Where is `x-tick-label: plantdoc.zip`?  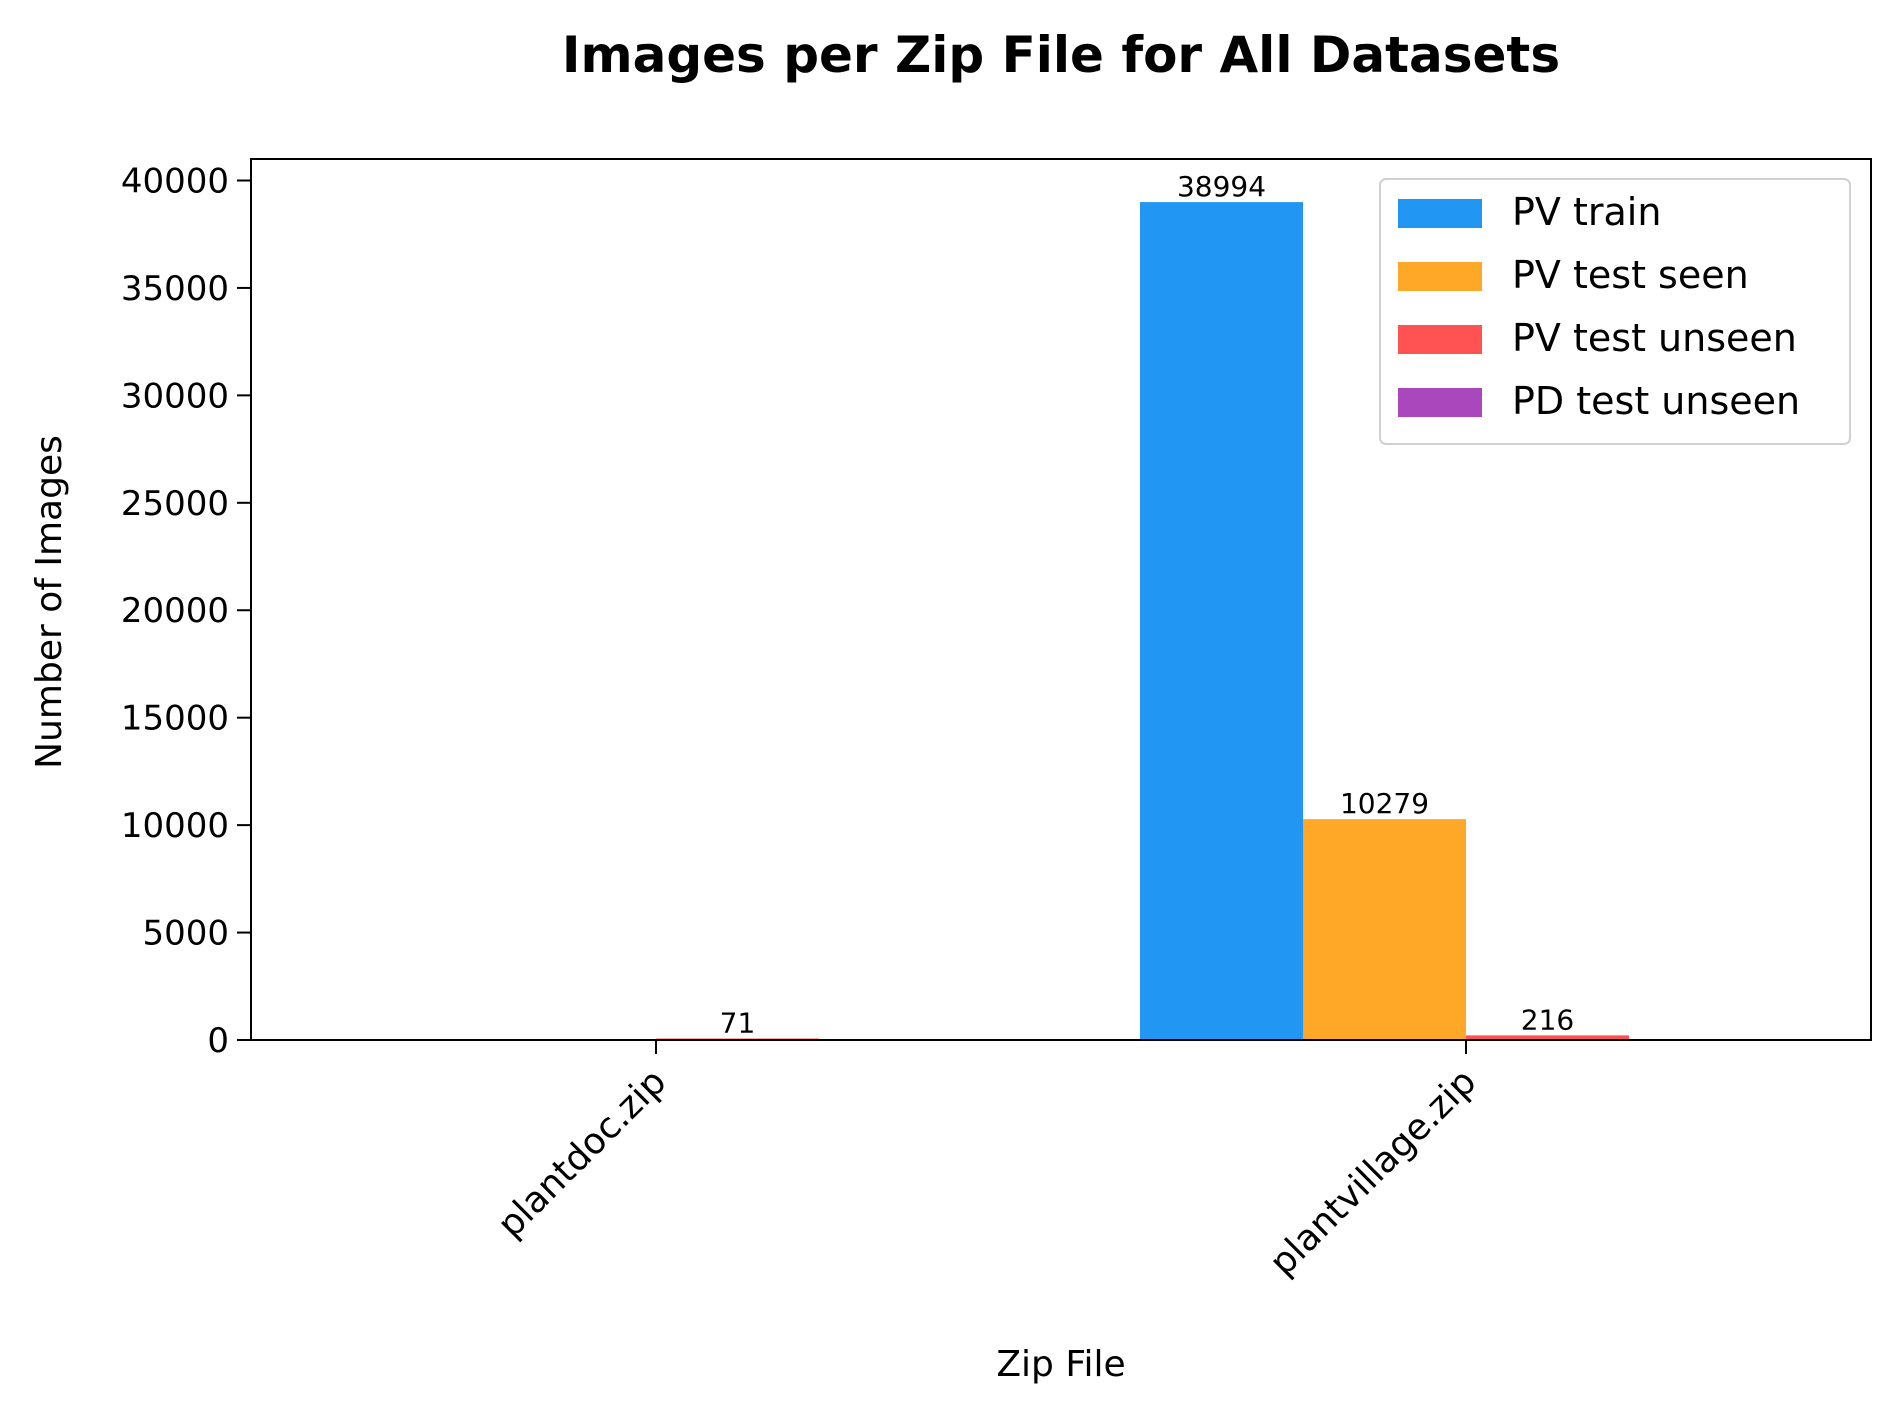
x-tick-label: plantdoc.zip is located at coordinates (582, 1153).